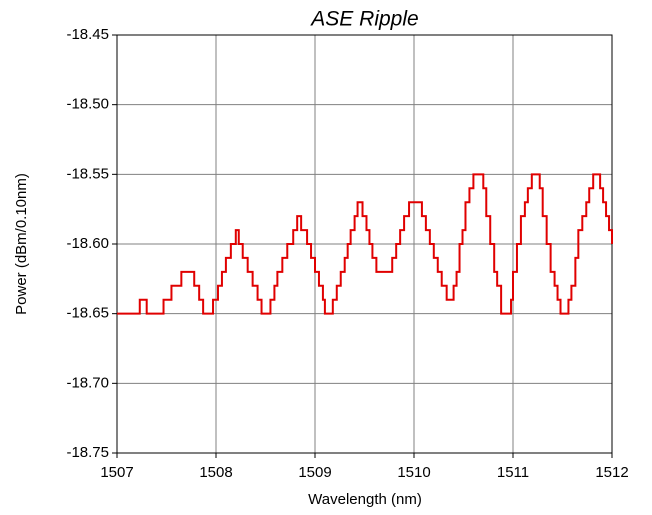  Describe the element at coordinates (215, 472) in the screenshot. I see `x-tick-label: 1508` at that location.